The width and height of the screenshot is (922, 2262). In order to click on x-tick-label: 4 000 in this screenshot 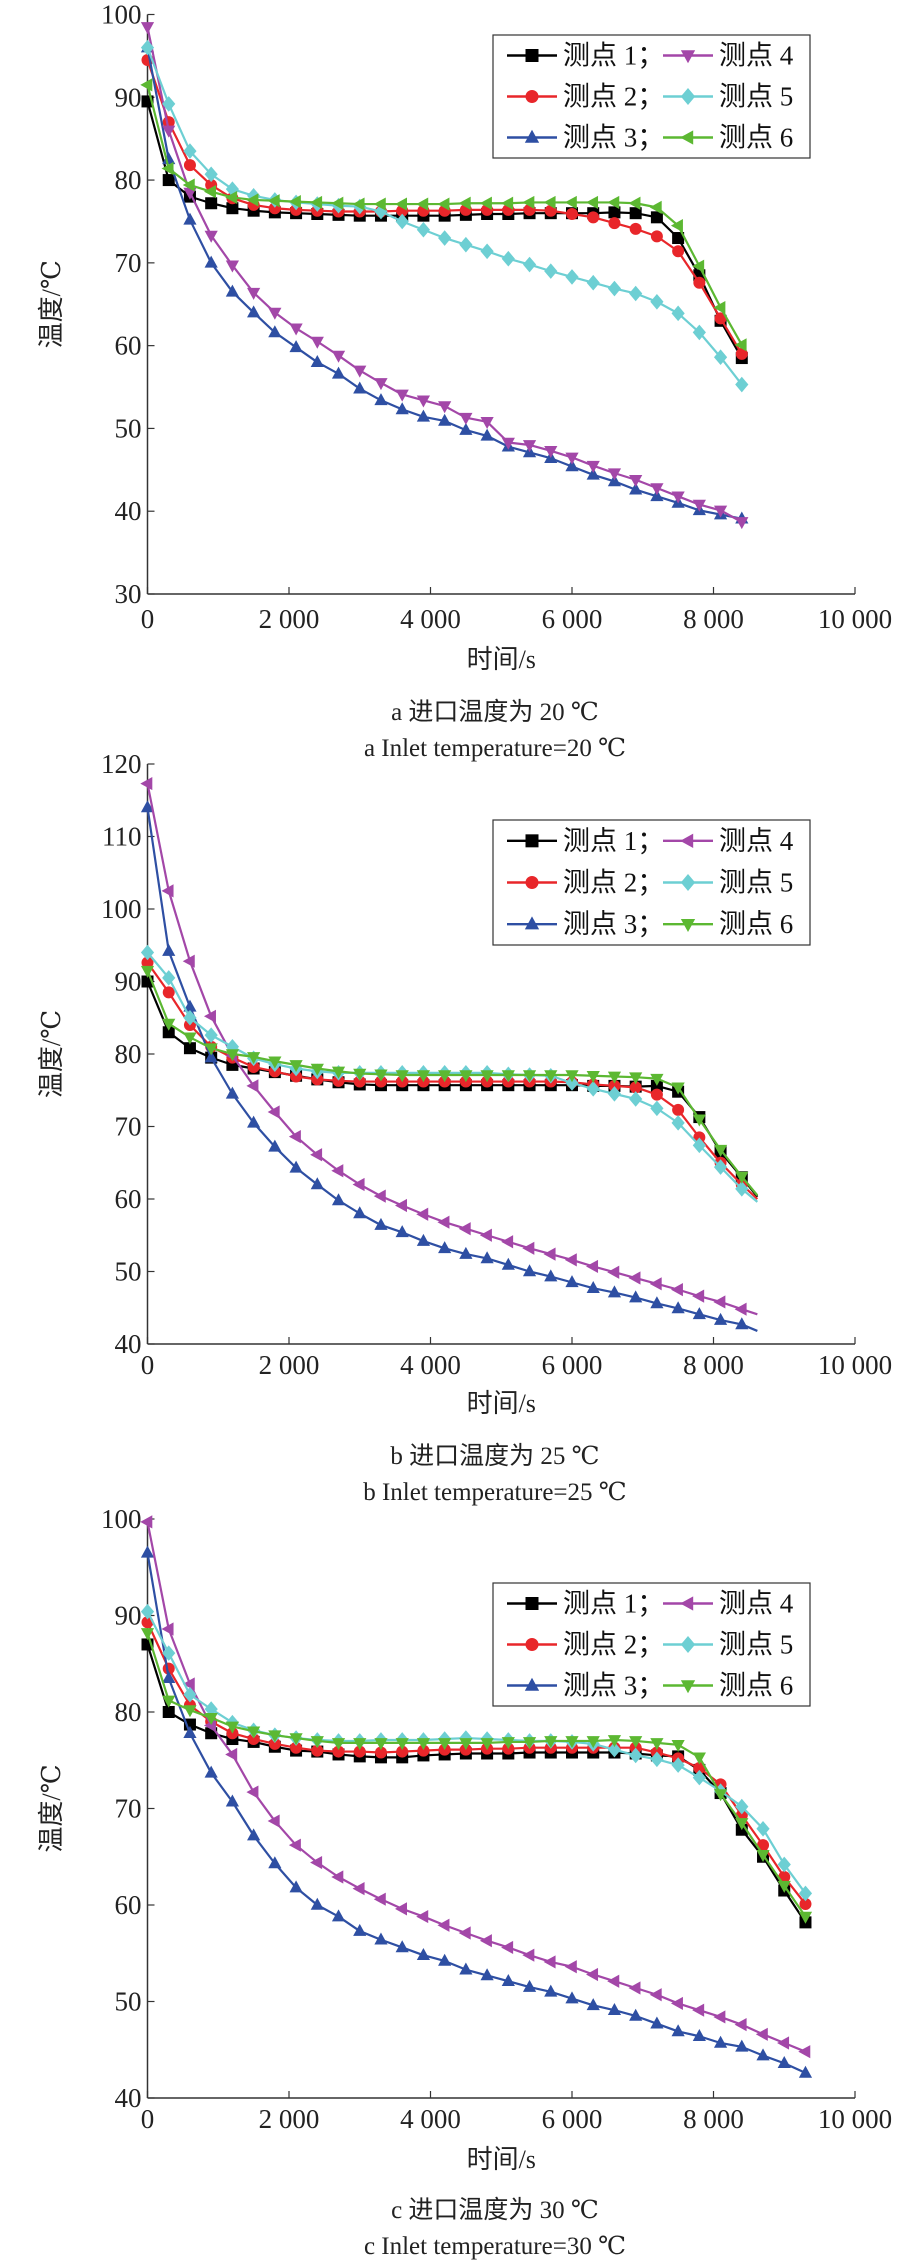, I will do `click(430, 2119)`.